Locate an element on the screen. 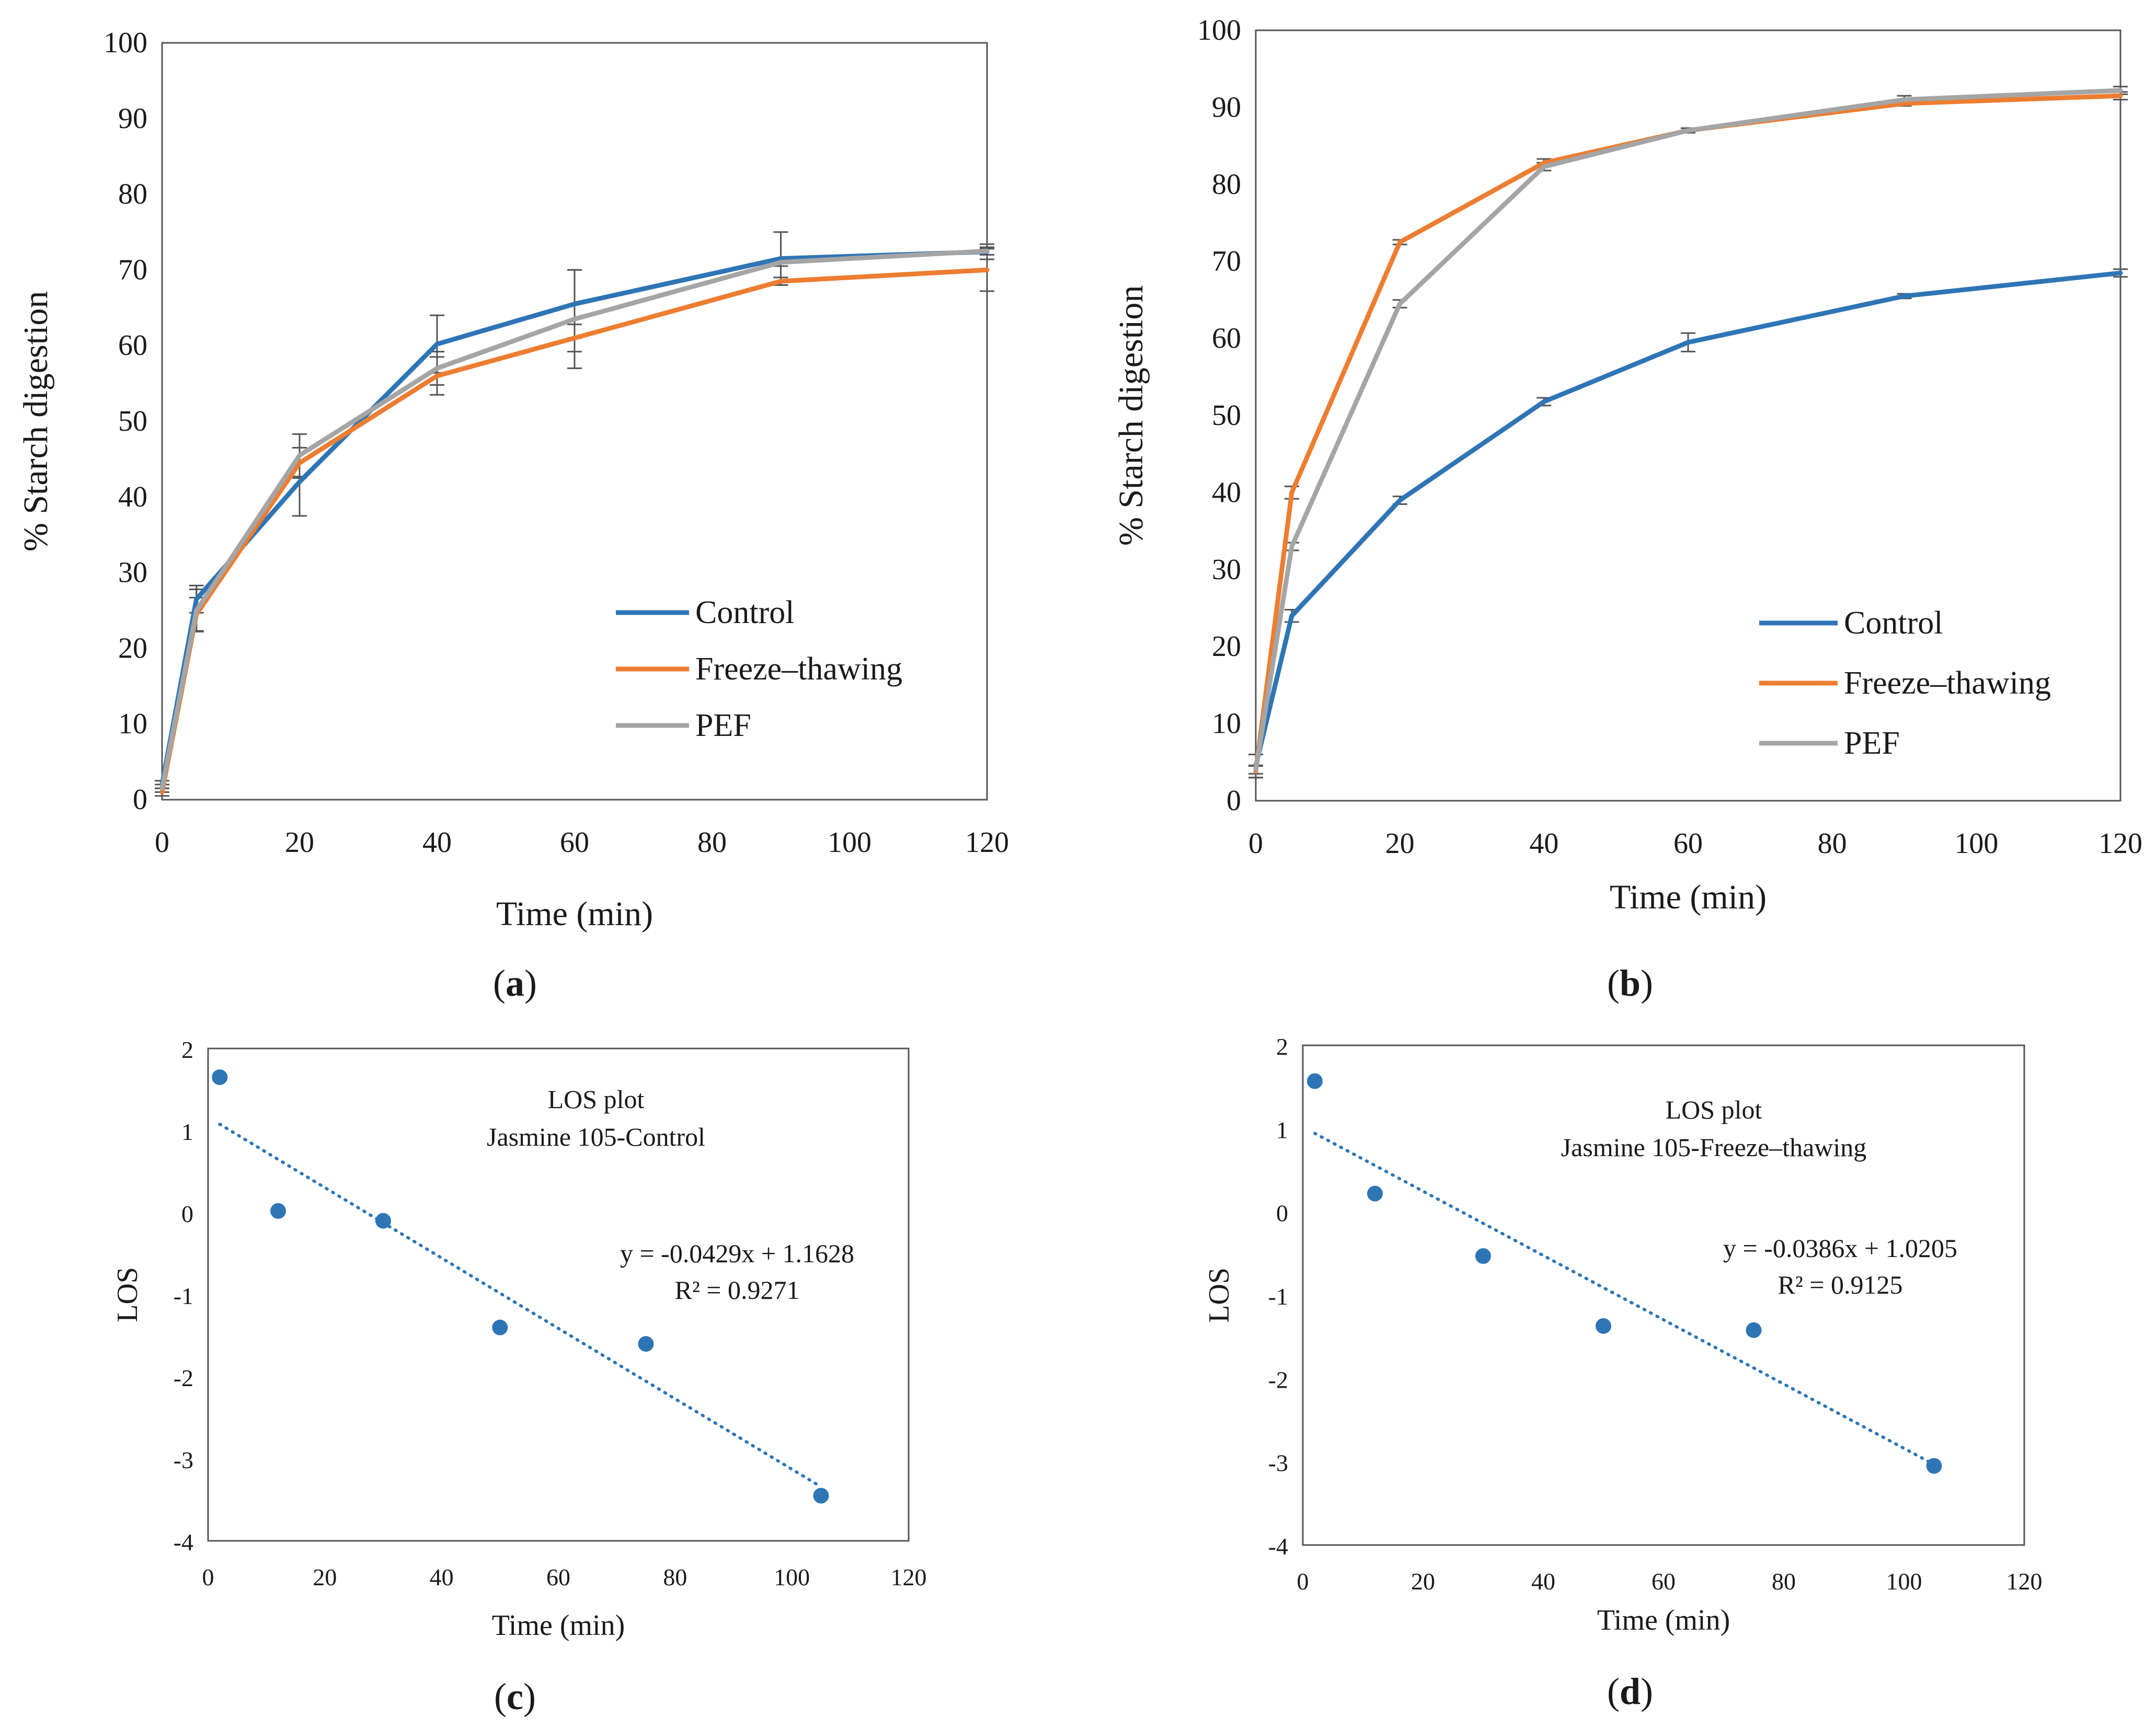  y-axis-title: % Starch digestion is located at coordinates (36, 421).